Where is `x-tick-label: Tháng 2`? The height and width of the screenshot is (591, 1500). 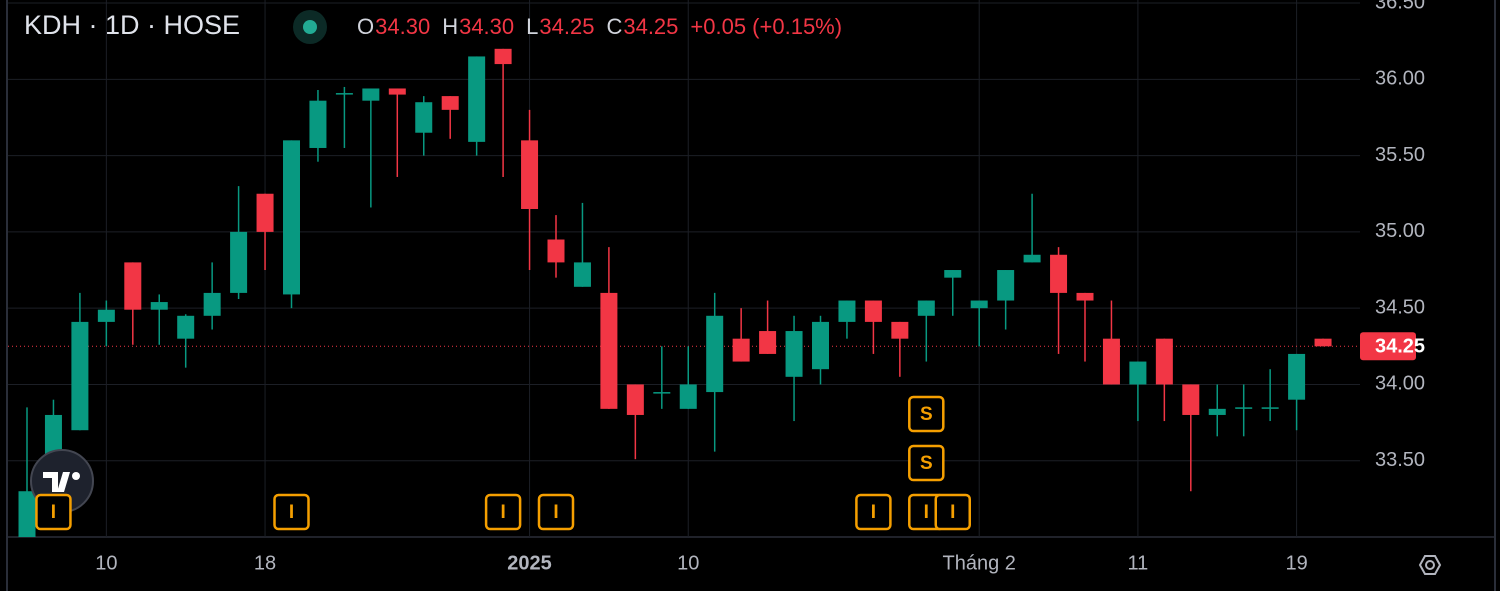 x-tick-label: Tháng 2 is located at coordinates (979, 563).